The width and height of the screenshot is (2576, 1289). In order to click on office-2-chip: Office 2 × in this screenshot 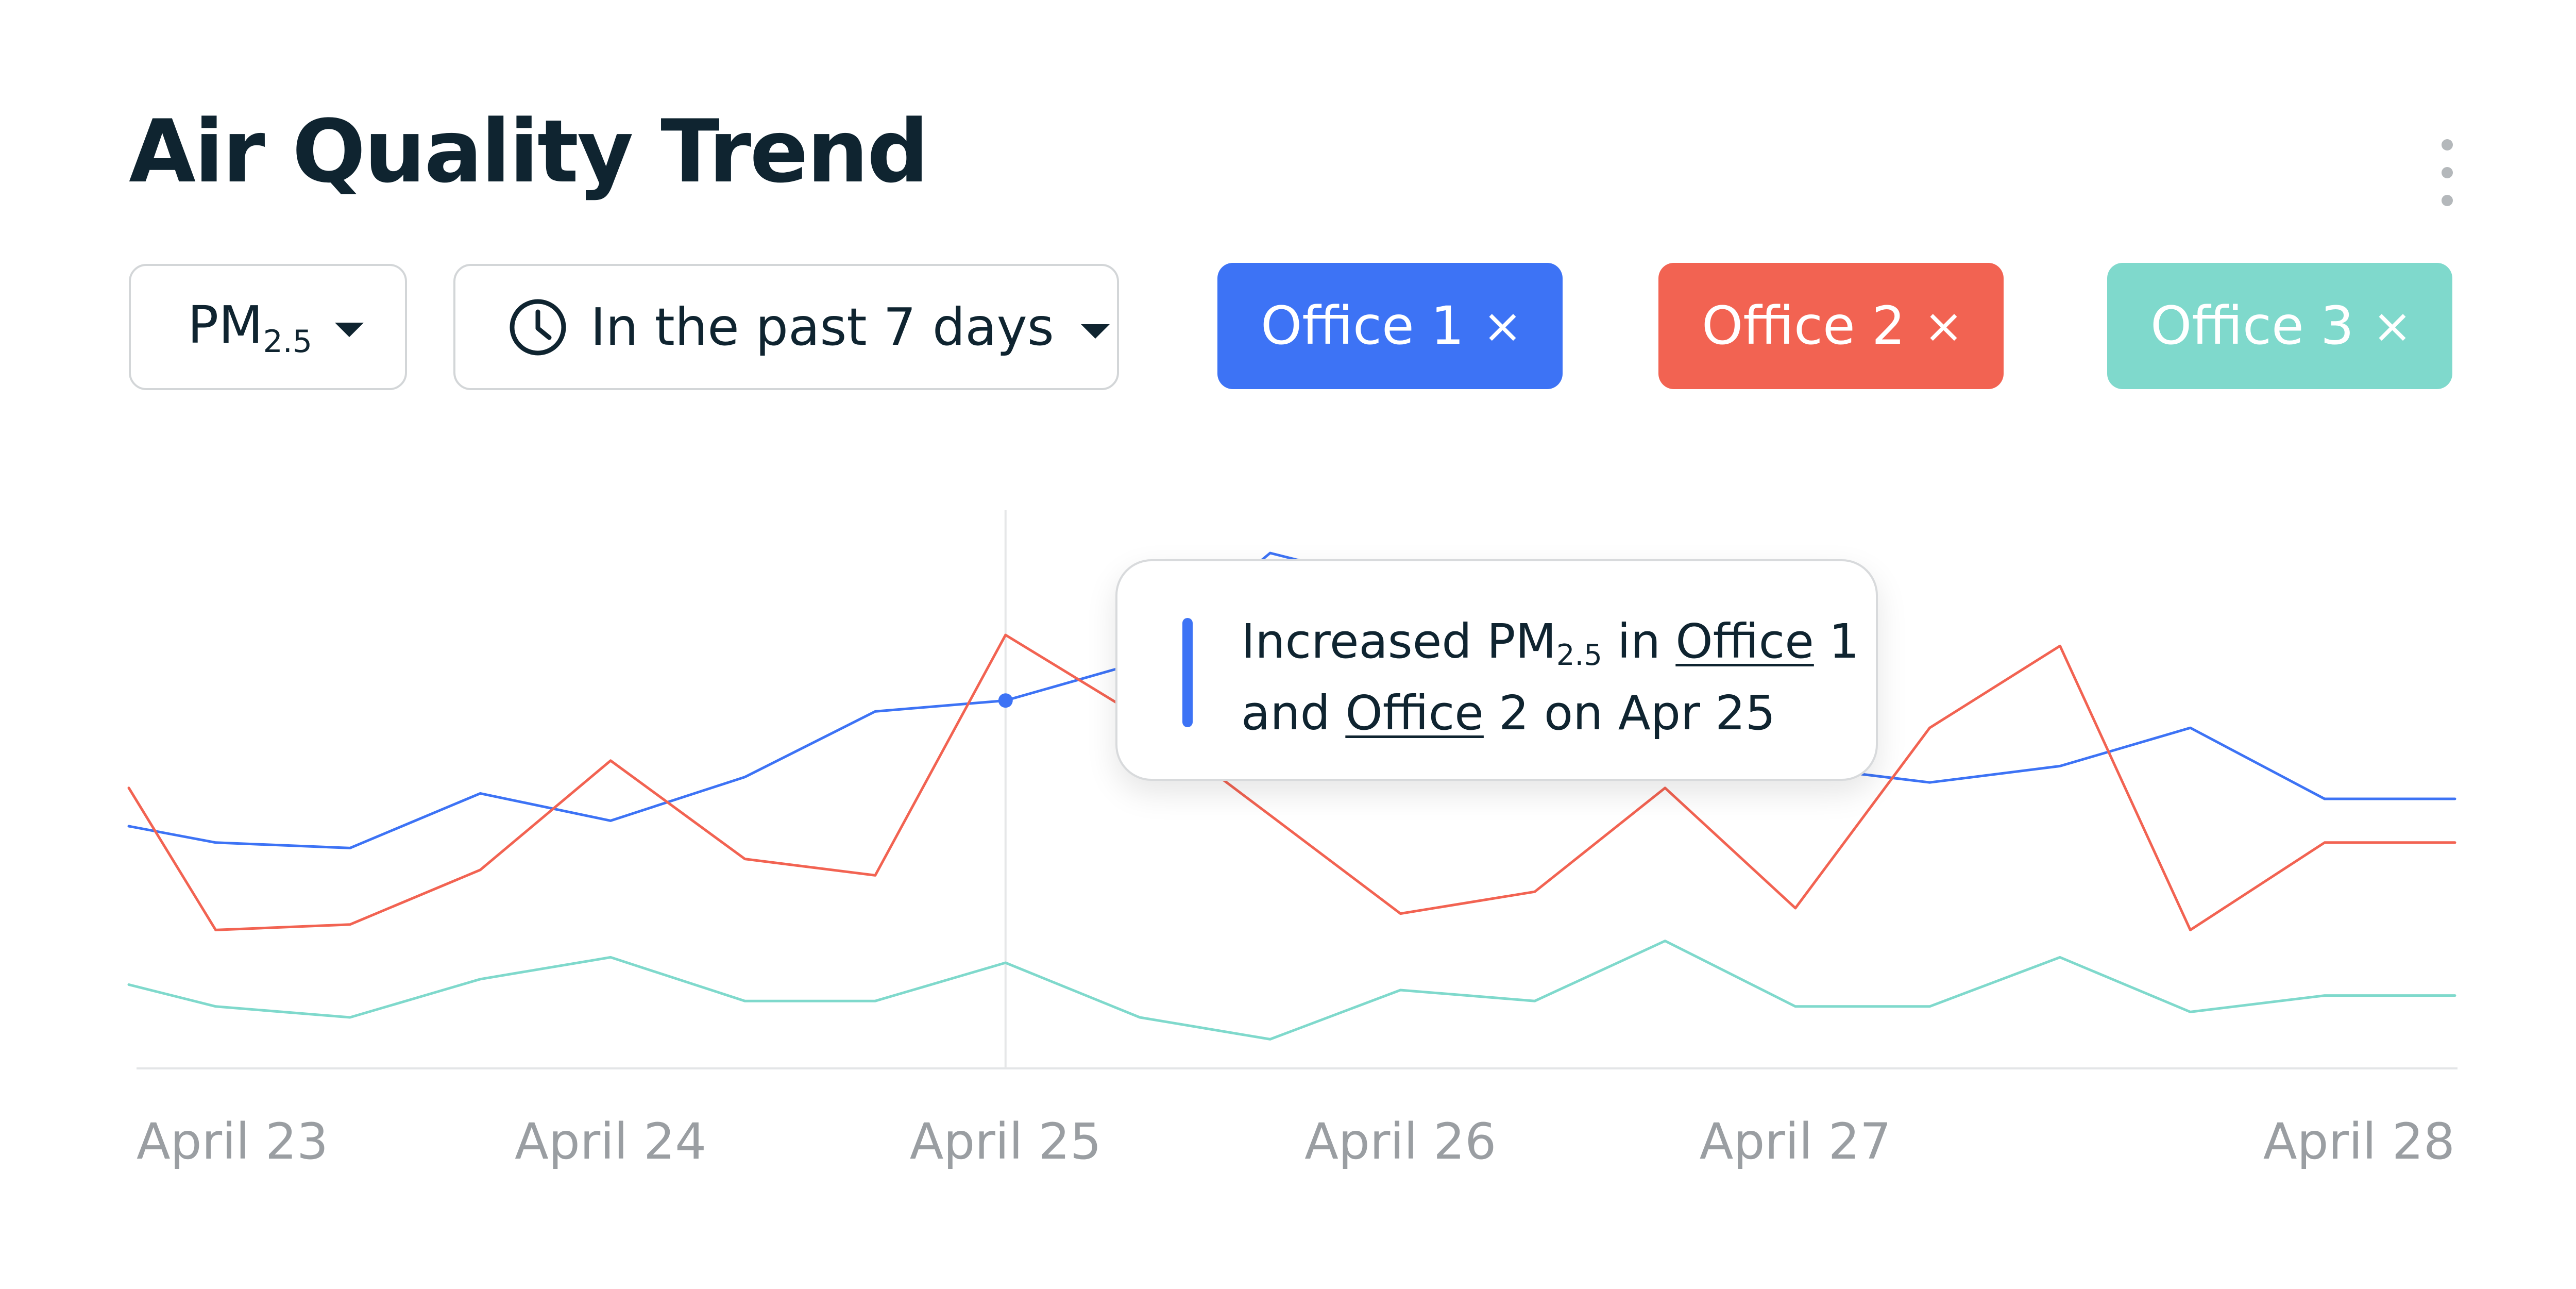, I will do `click(1831, 326)`.